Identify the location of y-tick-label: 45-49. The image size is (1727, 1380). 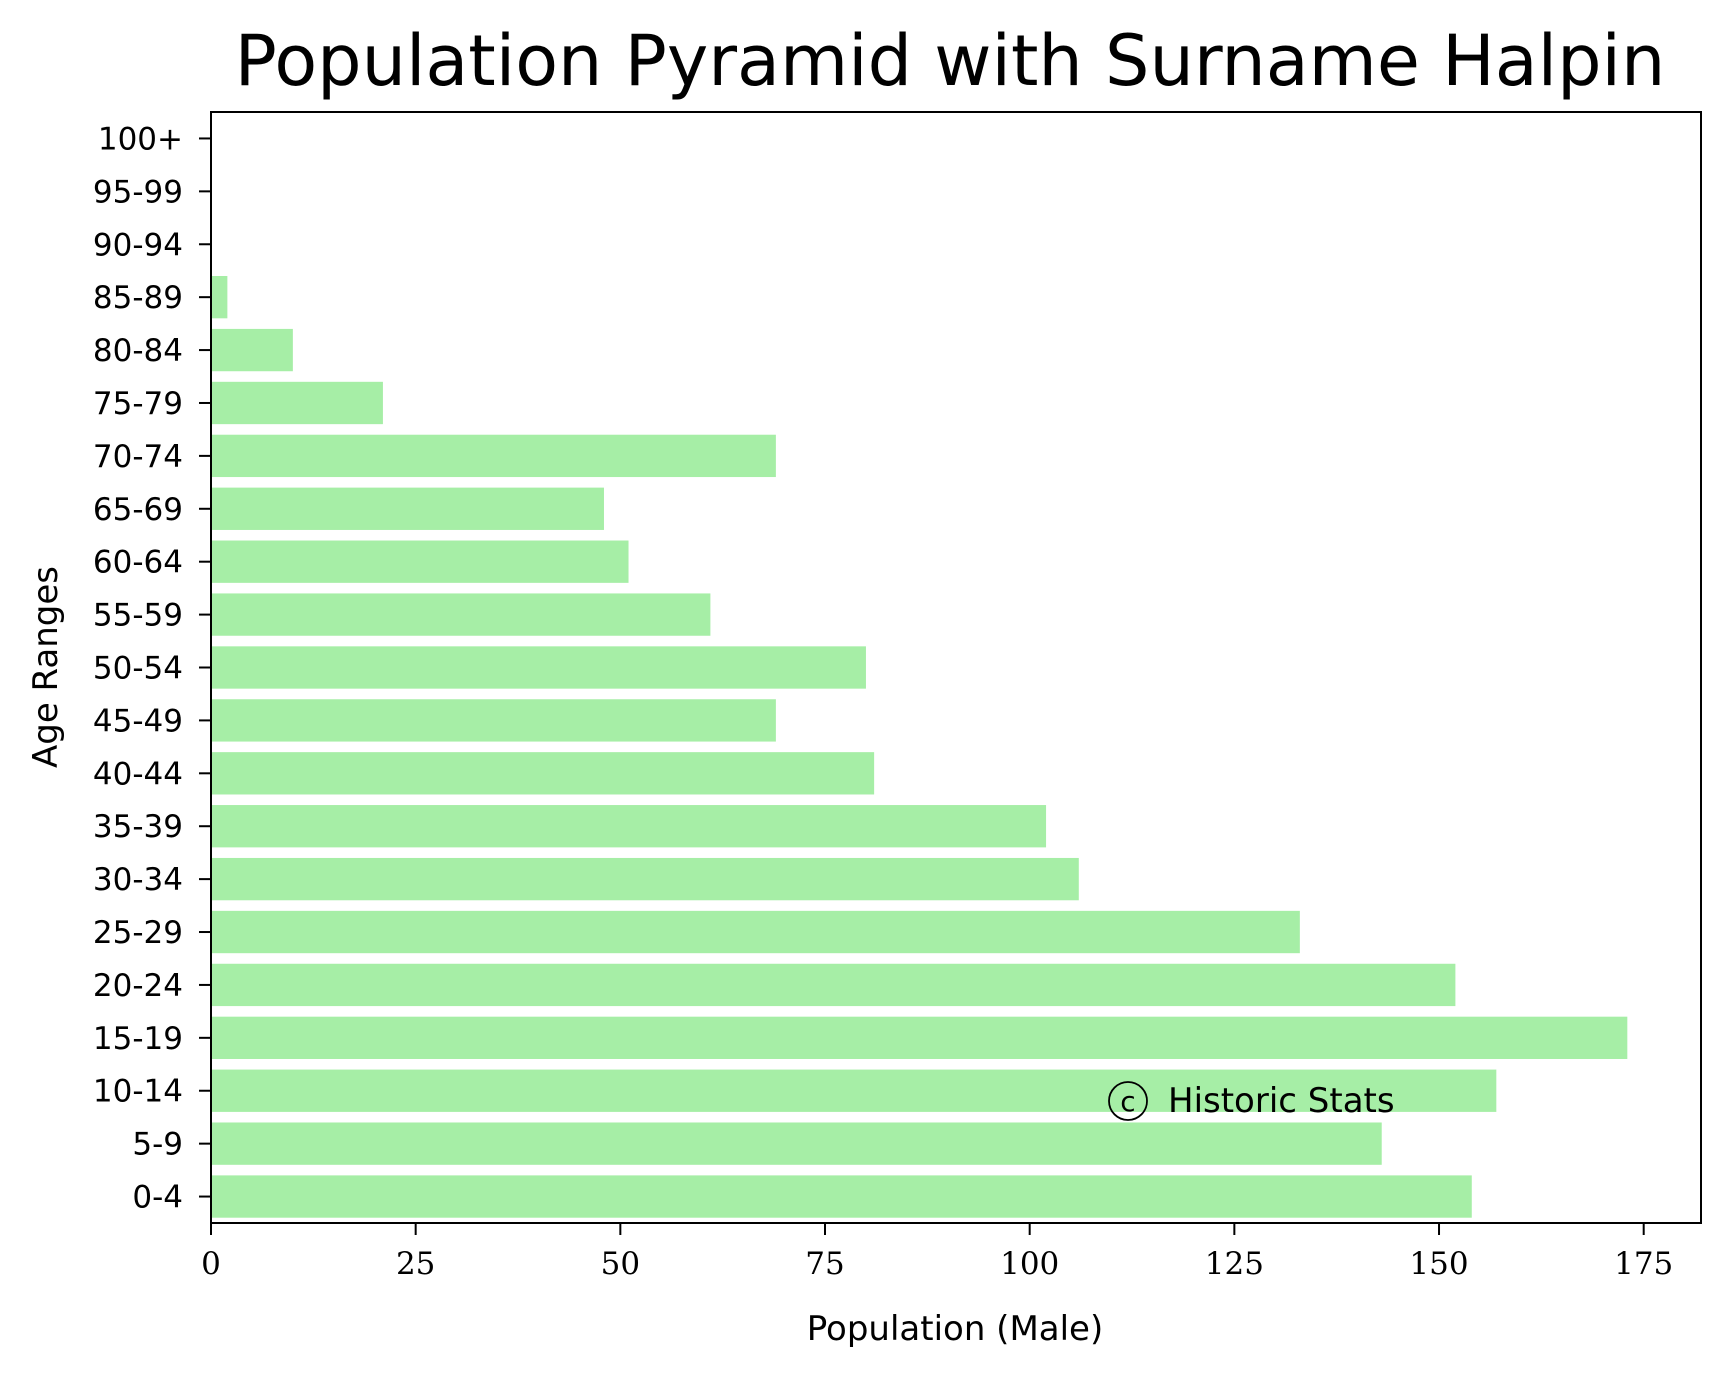
(138, 721).